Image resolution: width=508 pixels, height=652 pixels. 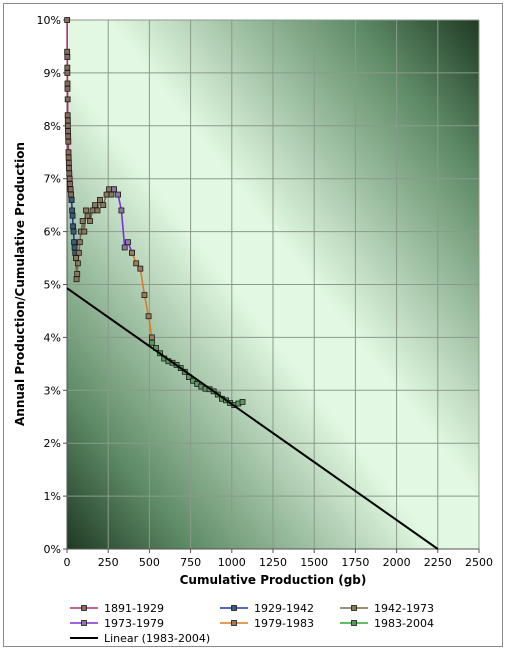 What do you see at coordinates (387, 623) in the screenshot?
I see `legend-item: 1983-2004` at bounding box center [387, 623].